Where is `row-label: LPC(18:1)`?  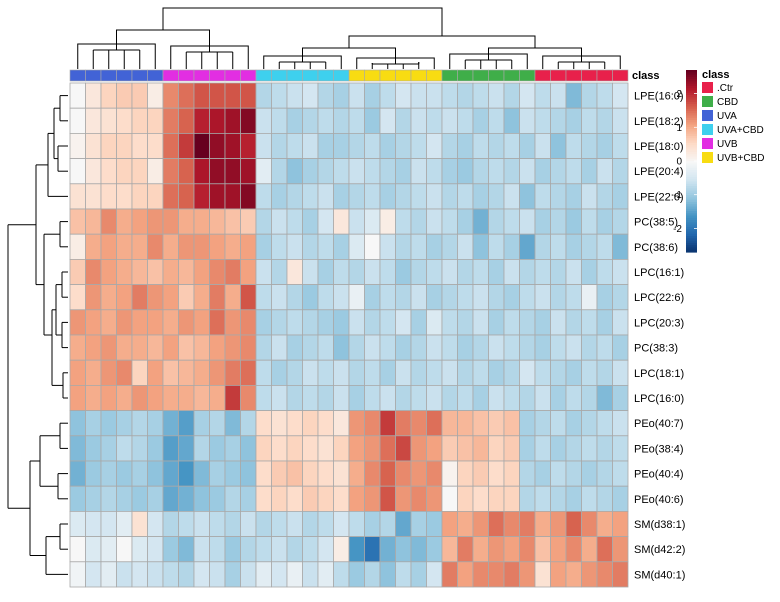 row-label: LPC(18:1) is located at coordinates (659, 374).